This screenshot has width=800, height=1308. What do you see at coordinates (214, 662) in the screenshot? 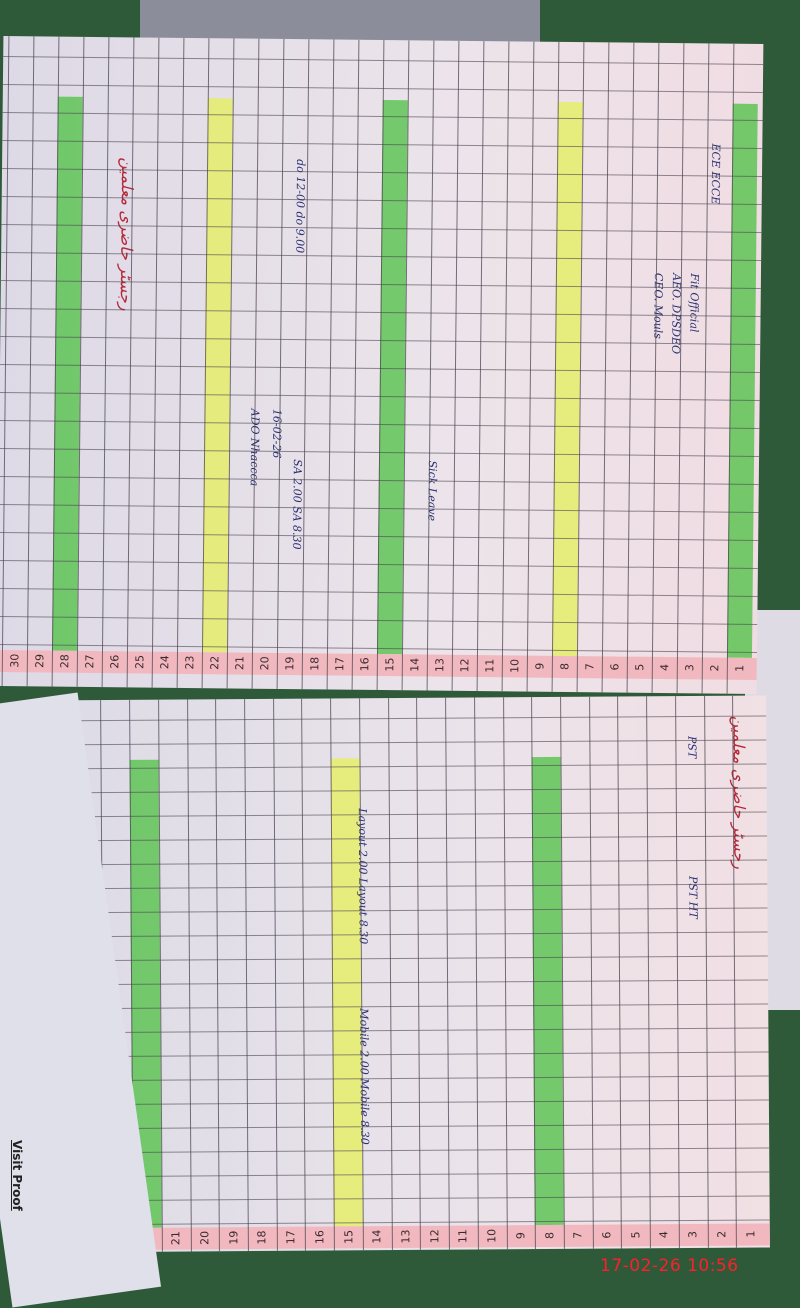
I see `day-number: 22` at bounding box center [214, 662].